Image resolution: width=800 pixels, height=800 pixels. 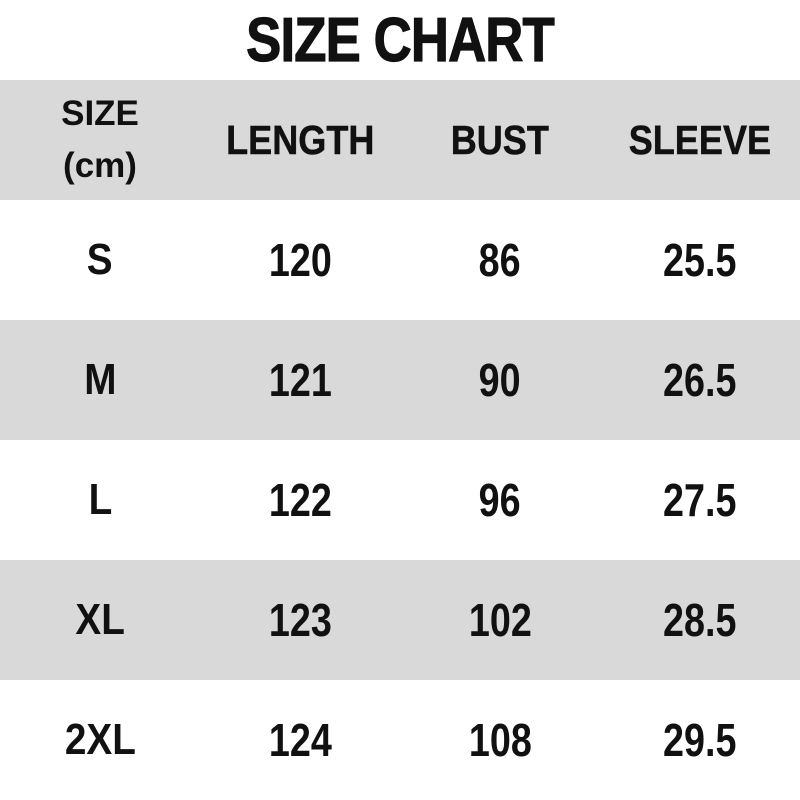 I want to click on size-label: 2XL, so click(x=100, y=739).